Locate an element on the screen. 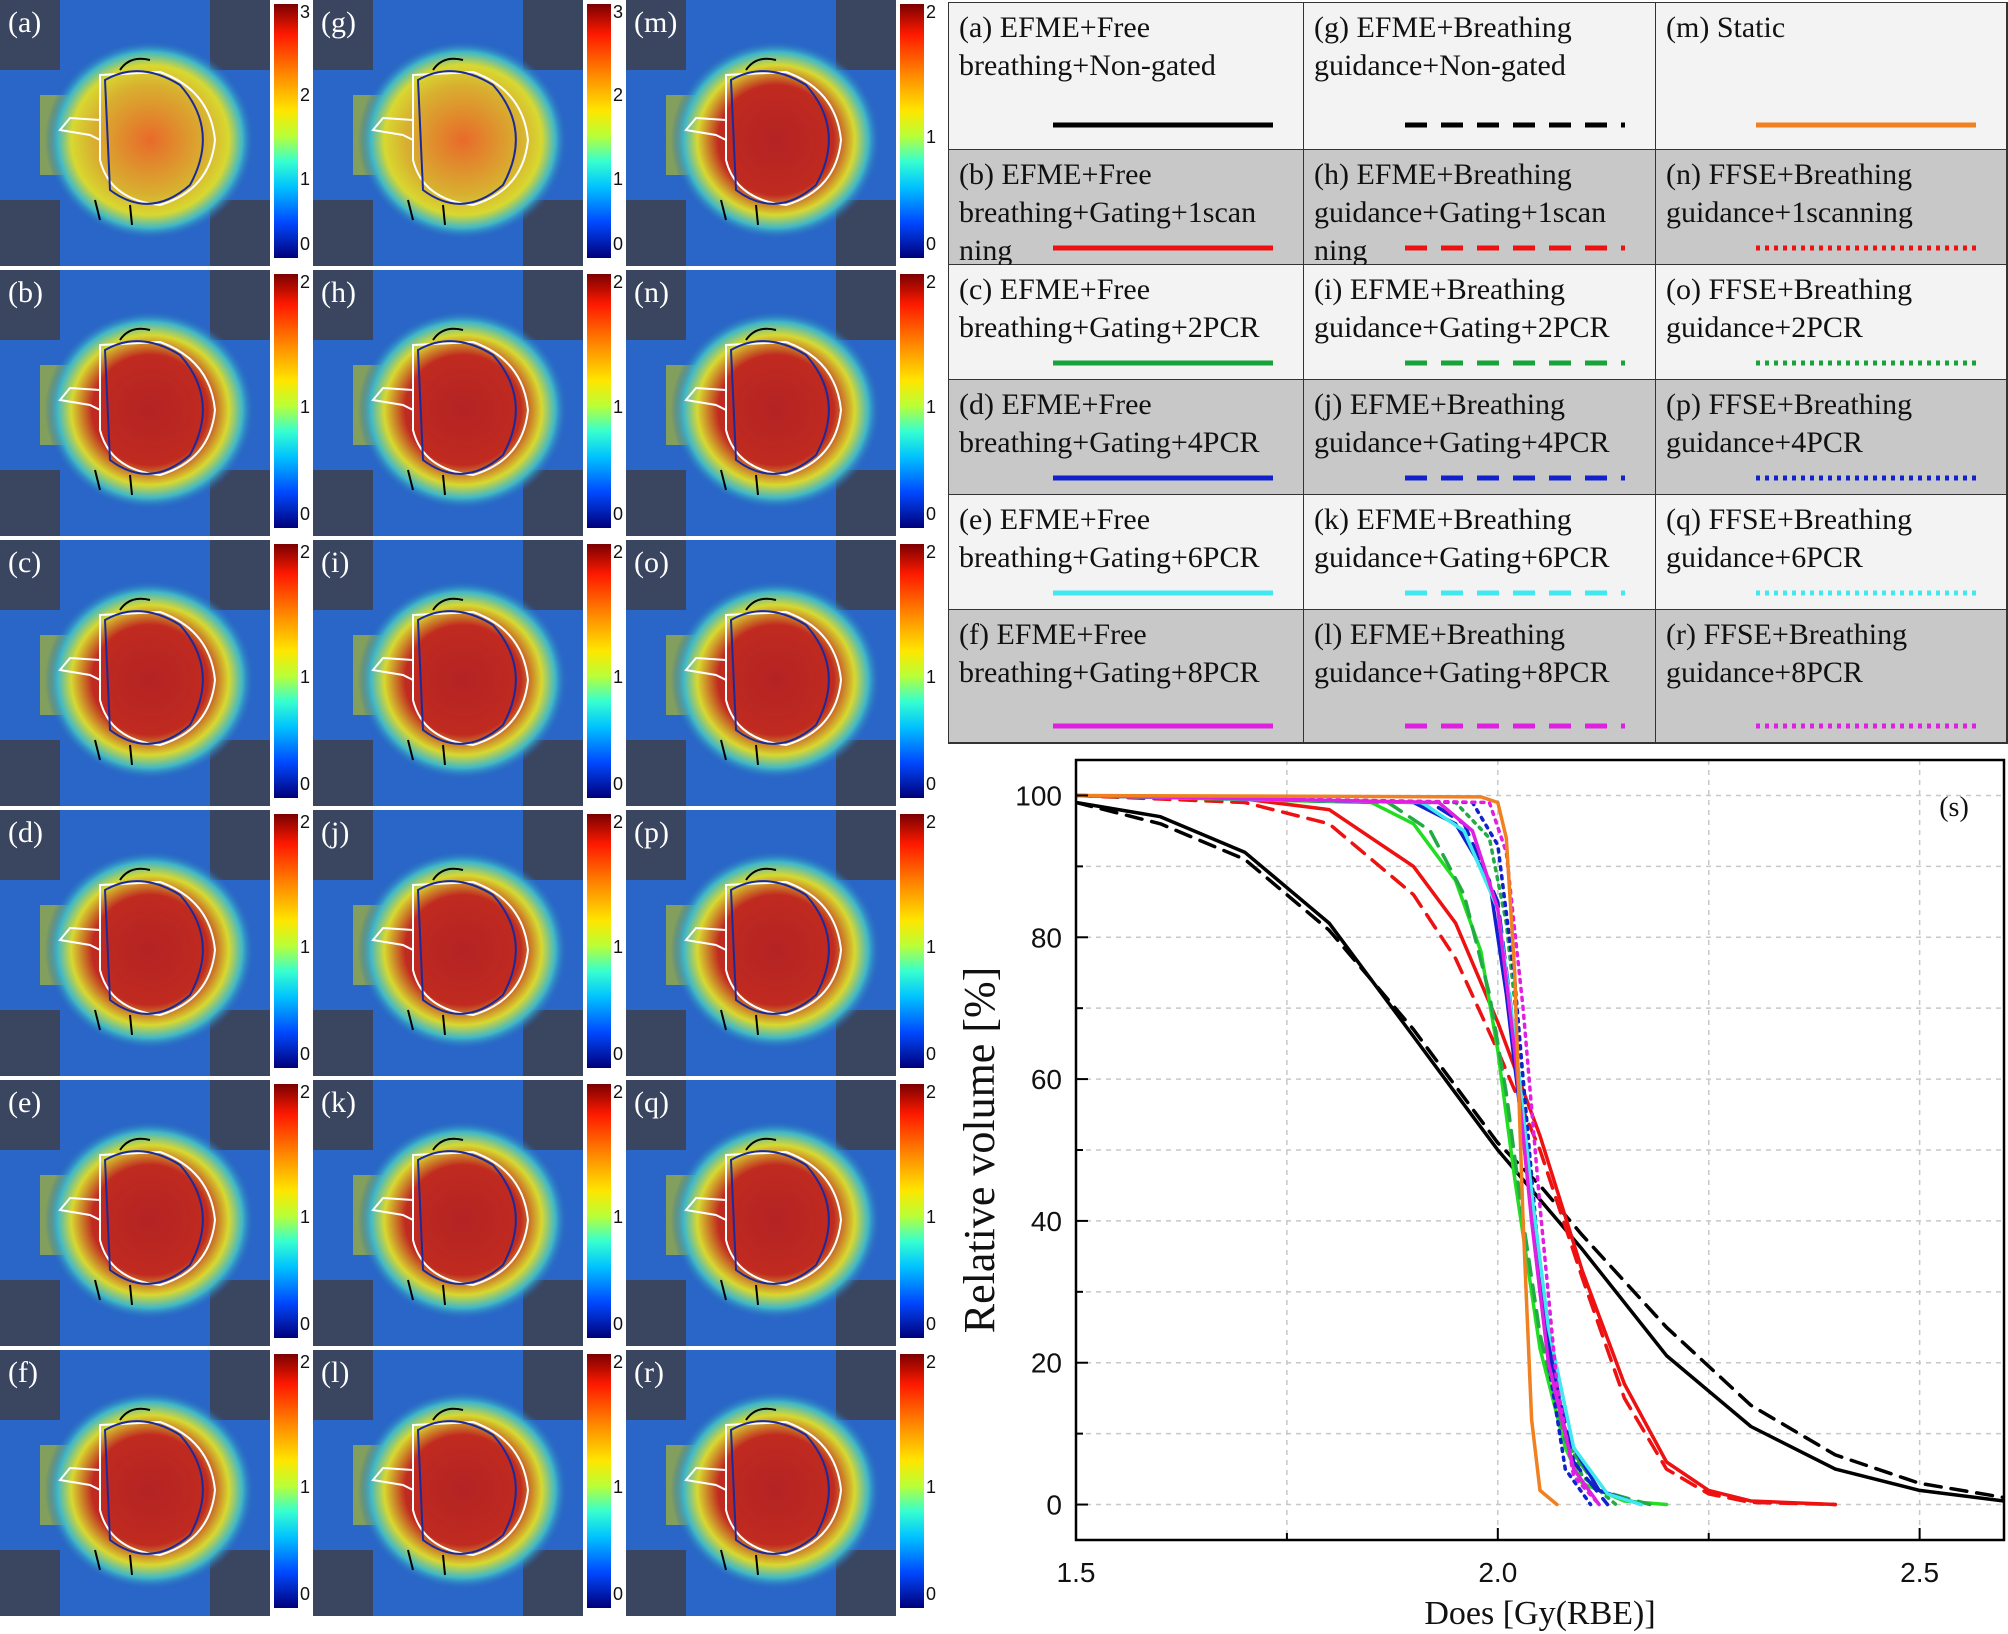 This screenshot has width=2008, height=1634. y-tick-label: 60 is located at coordinates (1046, 1079).